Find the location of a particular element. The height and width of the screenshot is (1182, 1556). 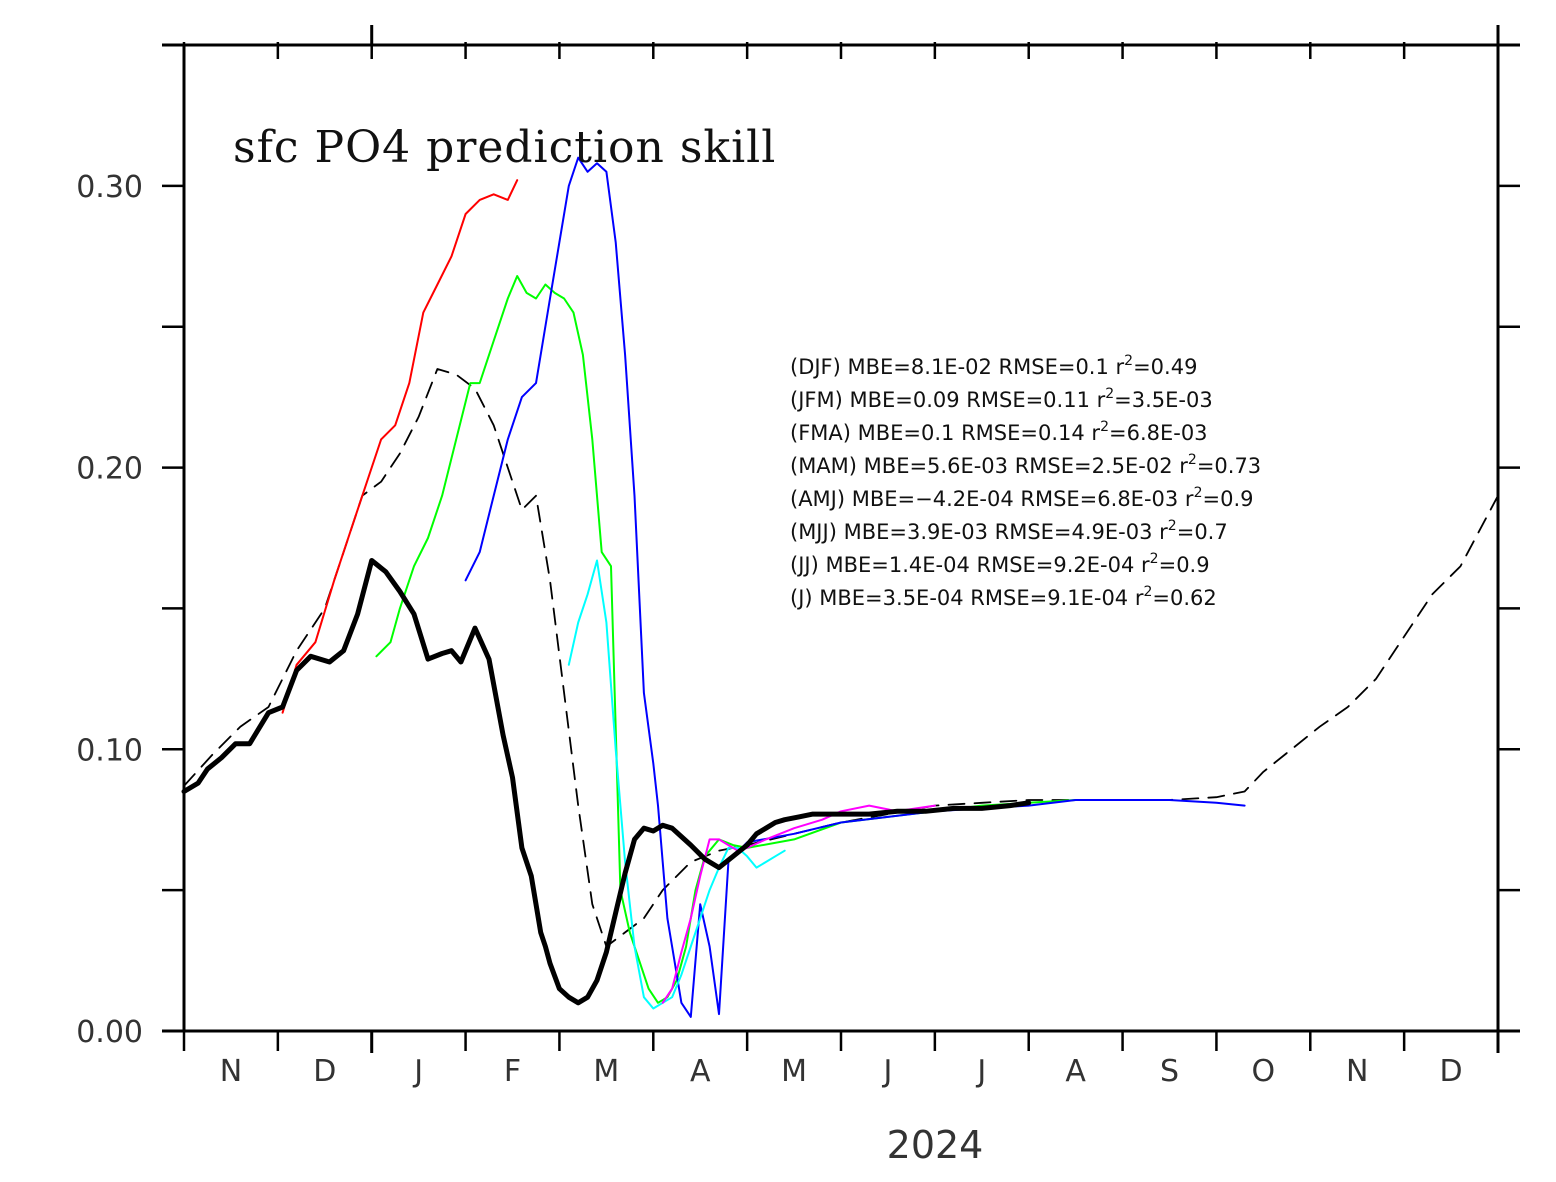

skill-stat-season: (DJF) is located at coordinates (819, 367).